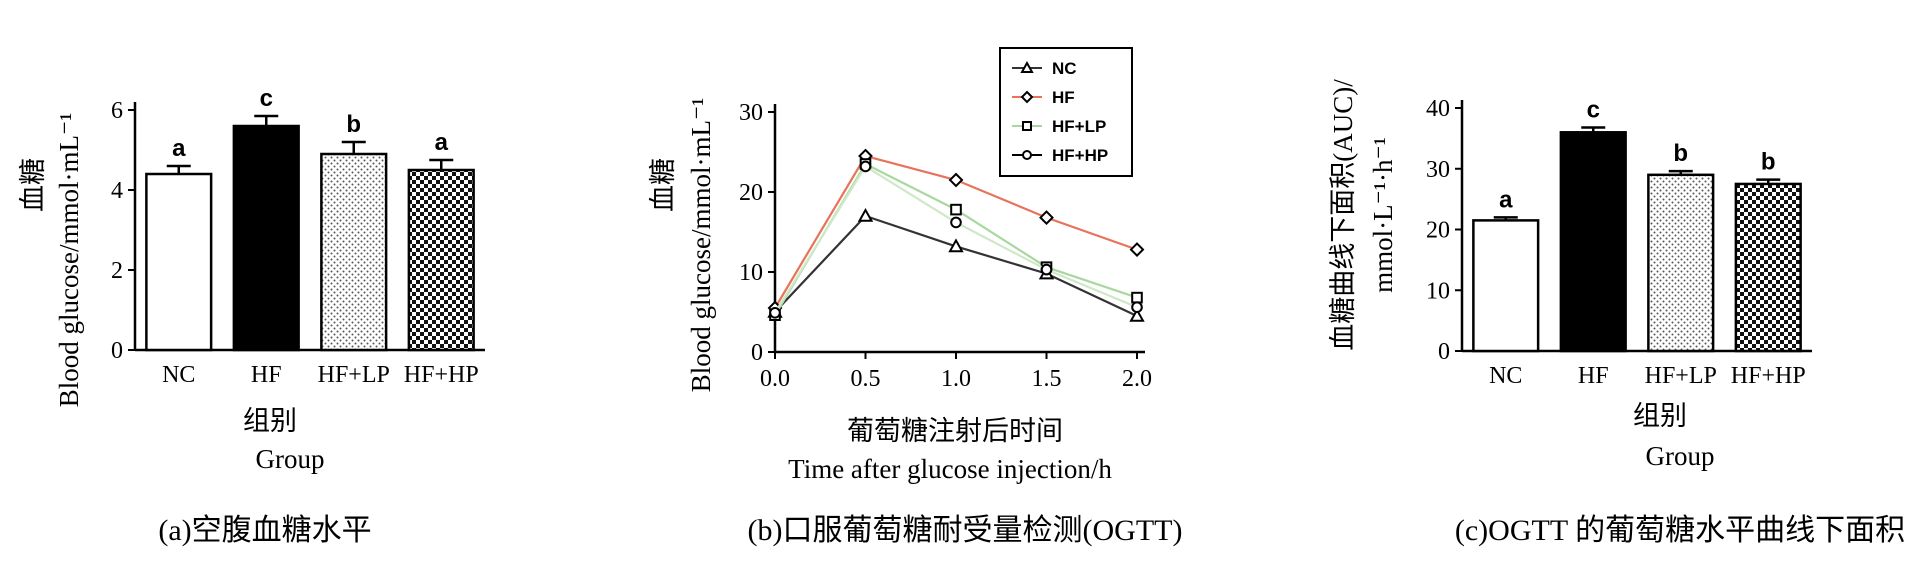  Describe the element at coordinates (69, 260) in the screenshot. I see `panel-a-ylabel: Blood glucose/mmol·mL⁻¹` at that location.